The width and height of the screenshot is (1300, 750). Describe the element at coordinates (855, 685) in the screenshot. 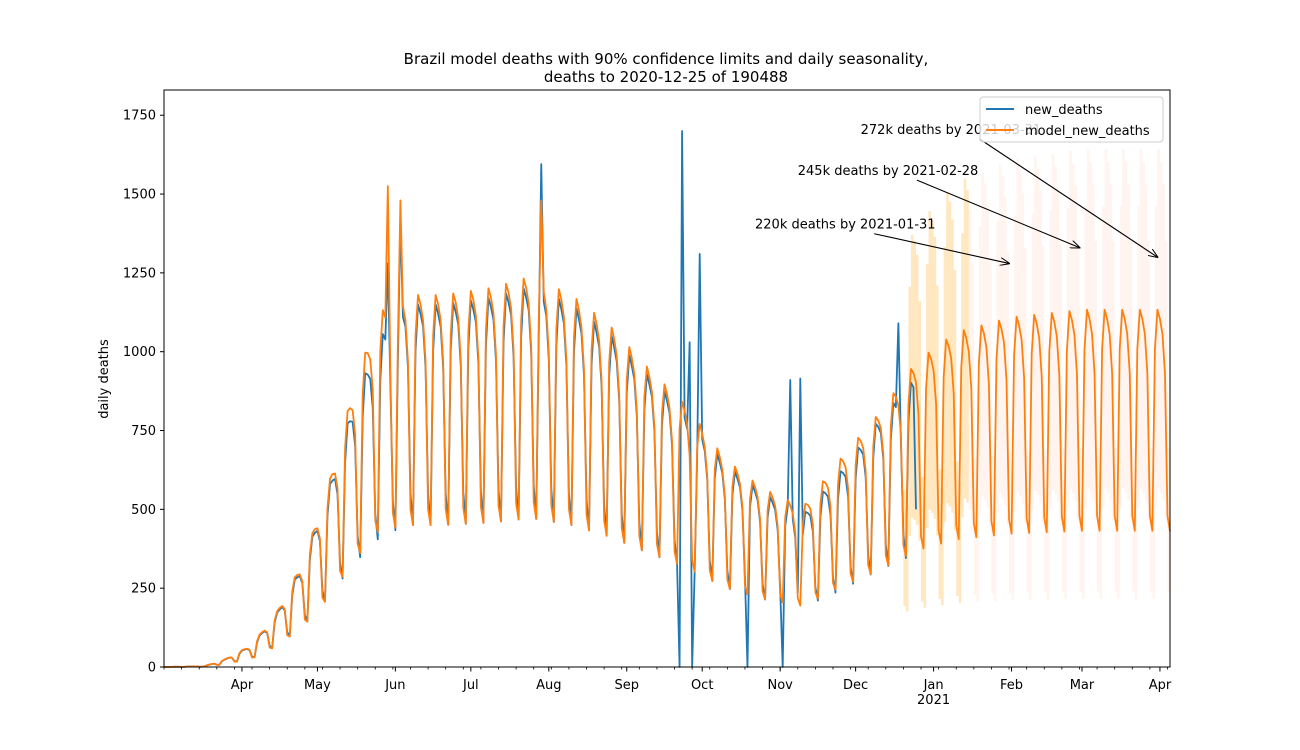

I see `x-tick-label-2020-12-01: Dec` at that location.